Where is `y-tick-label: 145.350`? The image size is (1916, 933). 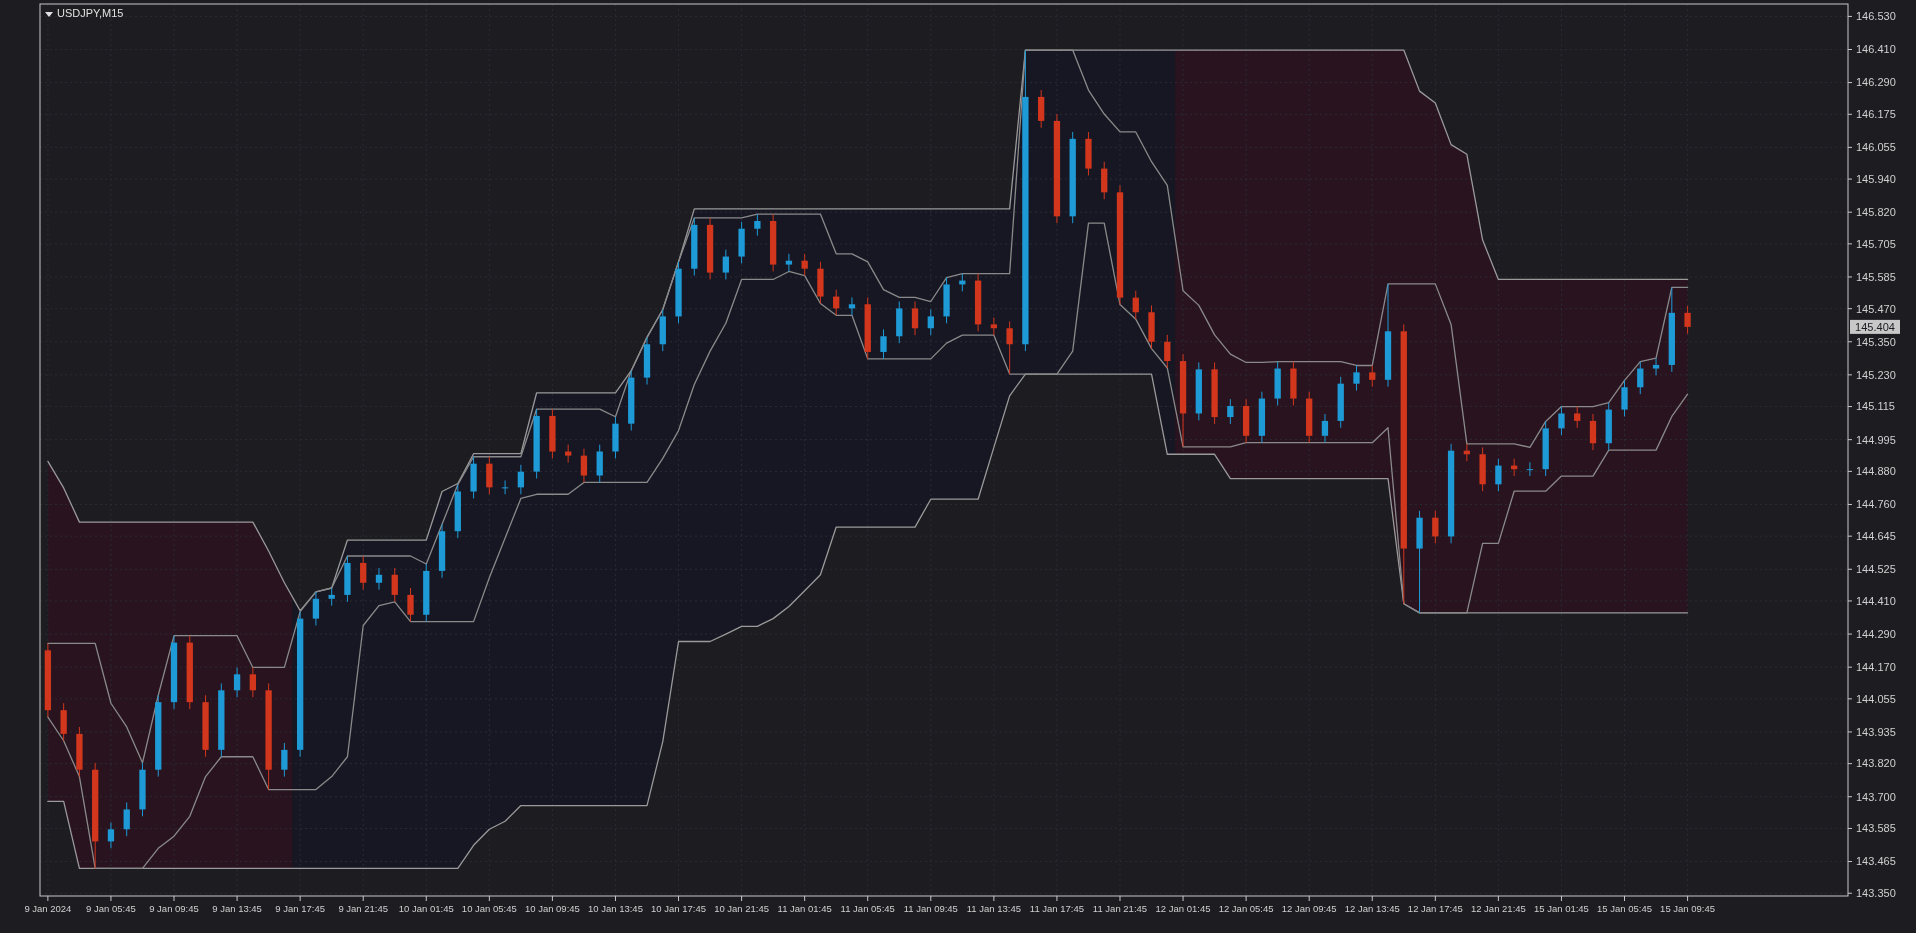 y-tick-label: 145.350 is located at coordinates (1876, 341).